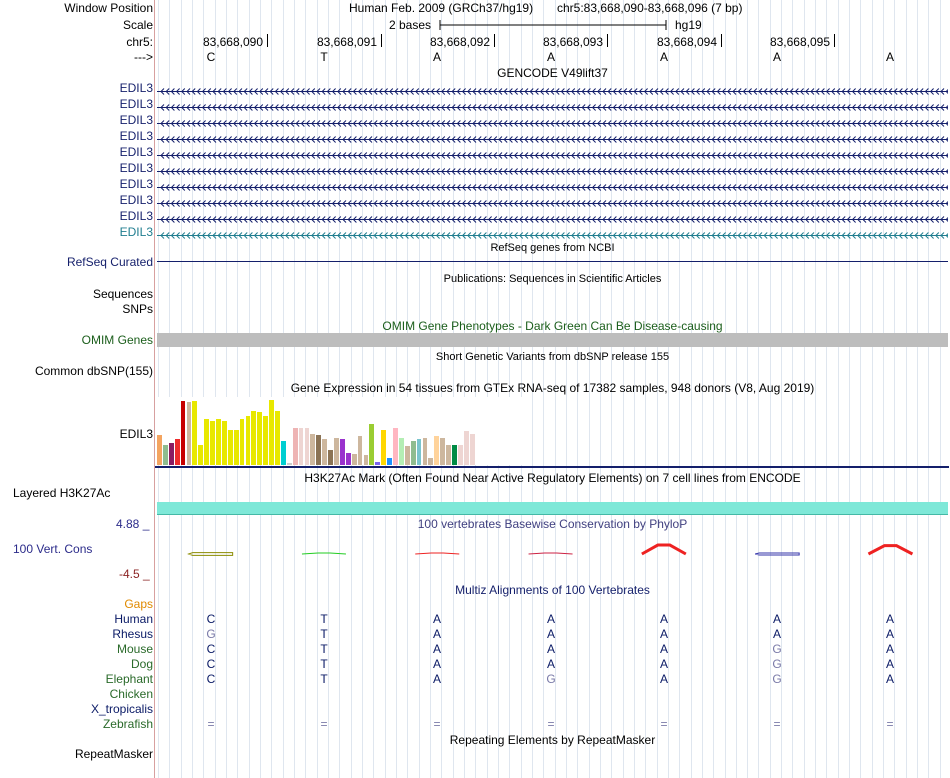 This screenshot has width=950, height=778. What do you see at coordinates (136, 434) in the screenshot?
I see `gtex-track-label: EDIL3` at bounding box center [136, 434].